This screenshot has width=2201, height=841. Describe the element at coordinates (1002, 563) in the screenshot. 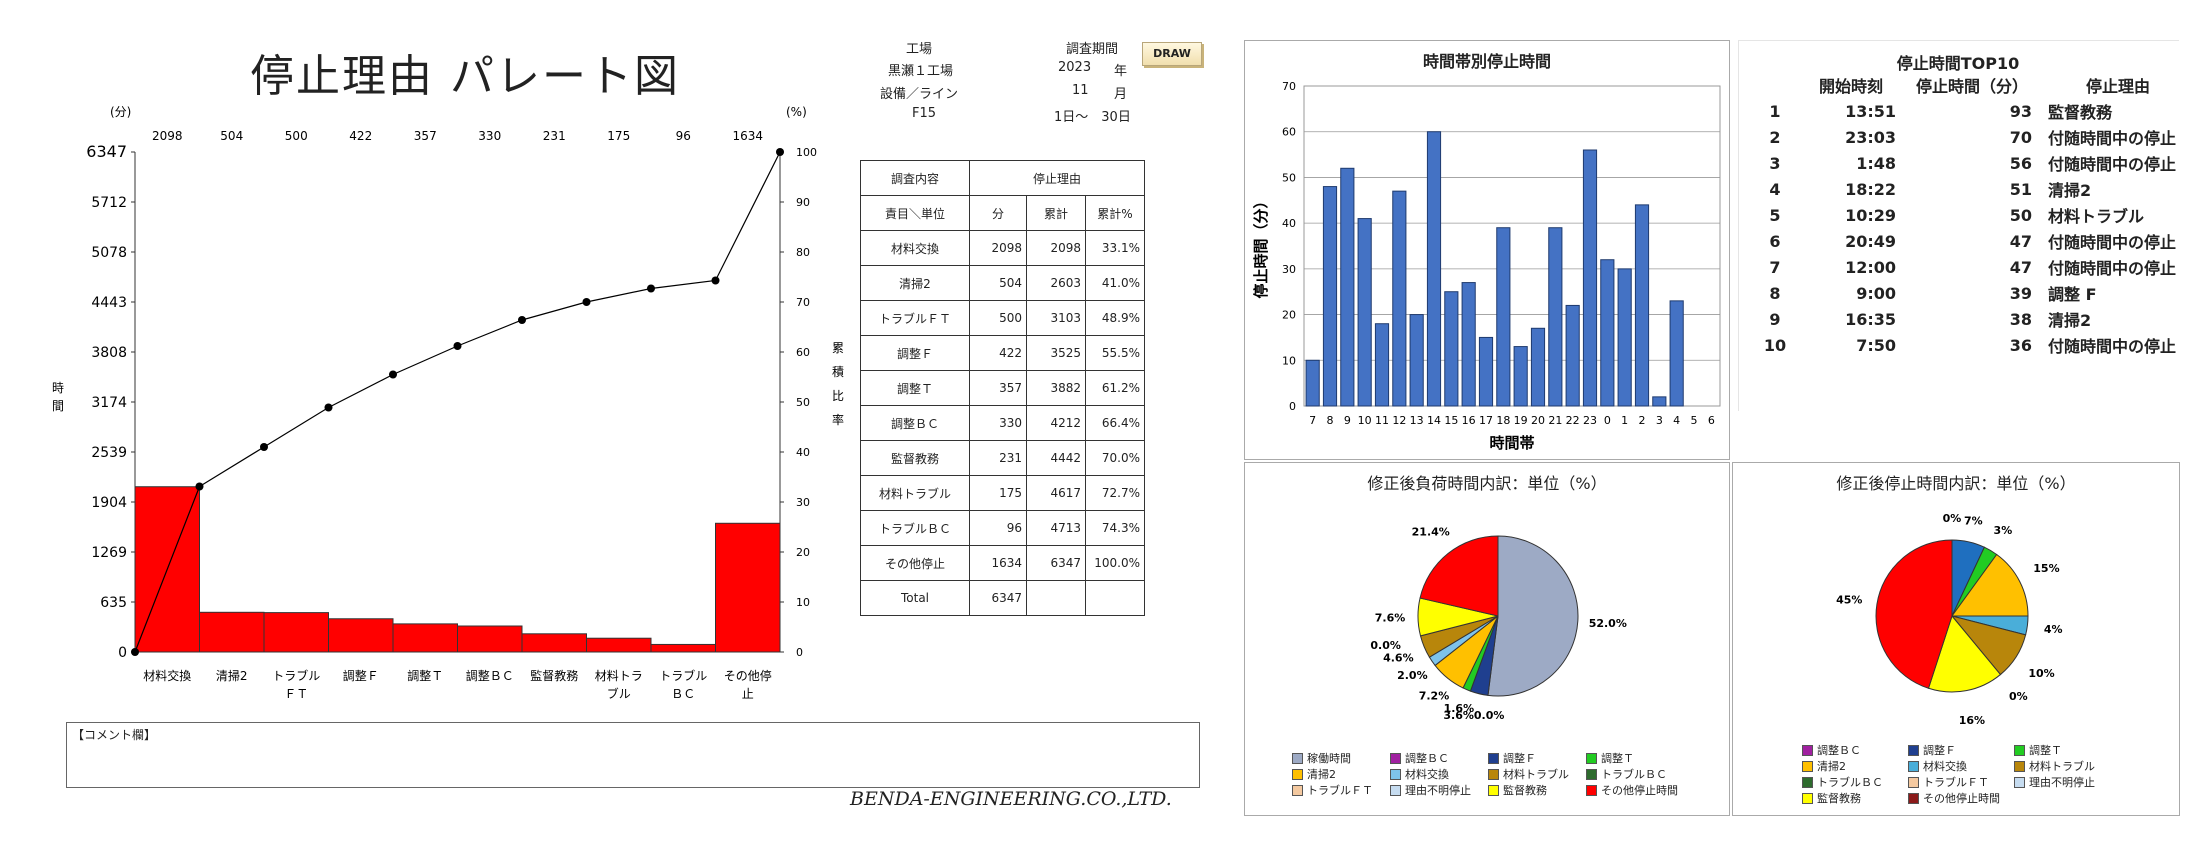

I see `summary-row: その他停止 1634 6347 100.0%` at that location.